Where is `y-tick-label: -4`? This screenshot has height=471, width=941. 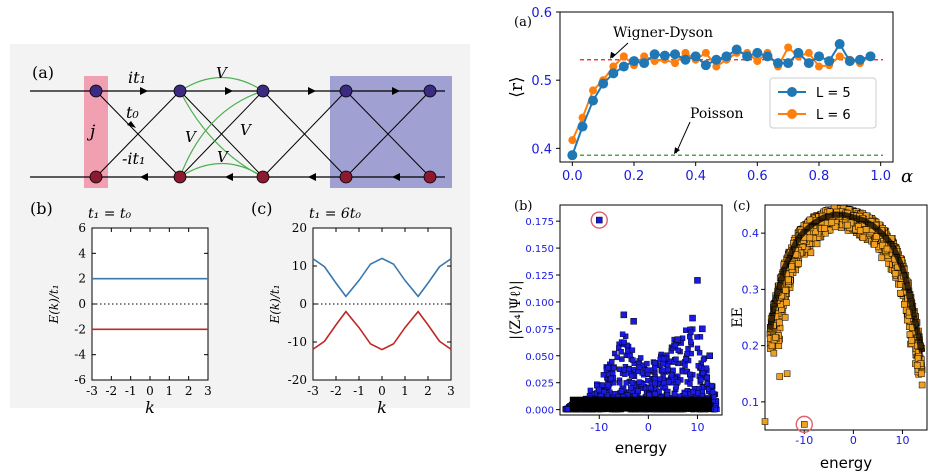 y-tick-label: -4 is located at coordinates (80, 355).